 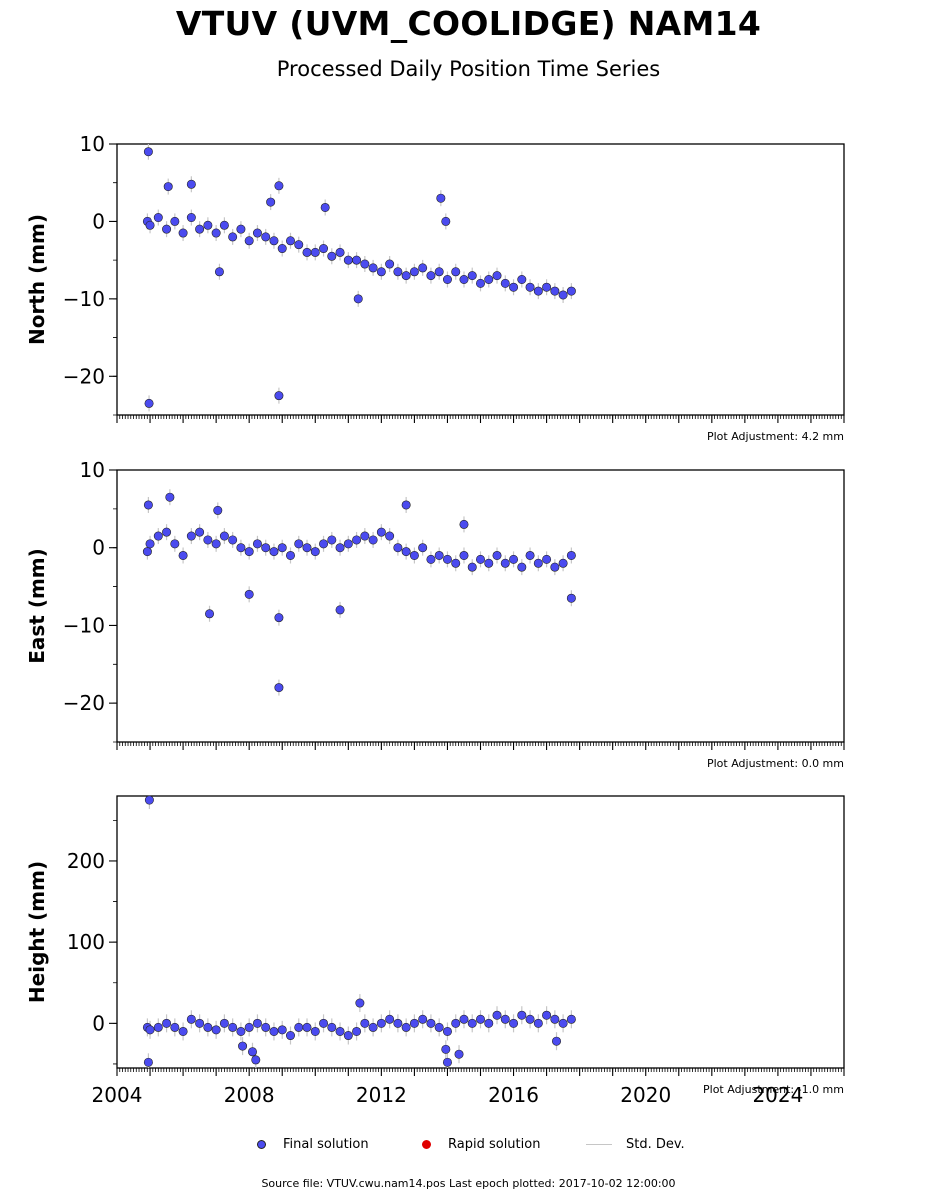 I want to click on chart-subtitle: Processed Daily Position Time Series, so click(x=468, y=69).